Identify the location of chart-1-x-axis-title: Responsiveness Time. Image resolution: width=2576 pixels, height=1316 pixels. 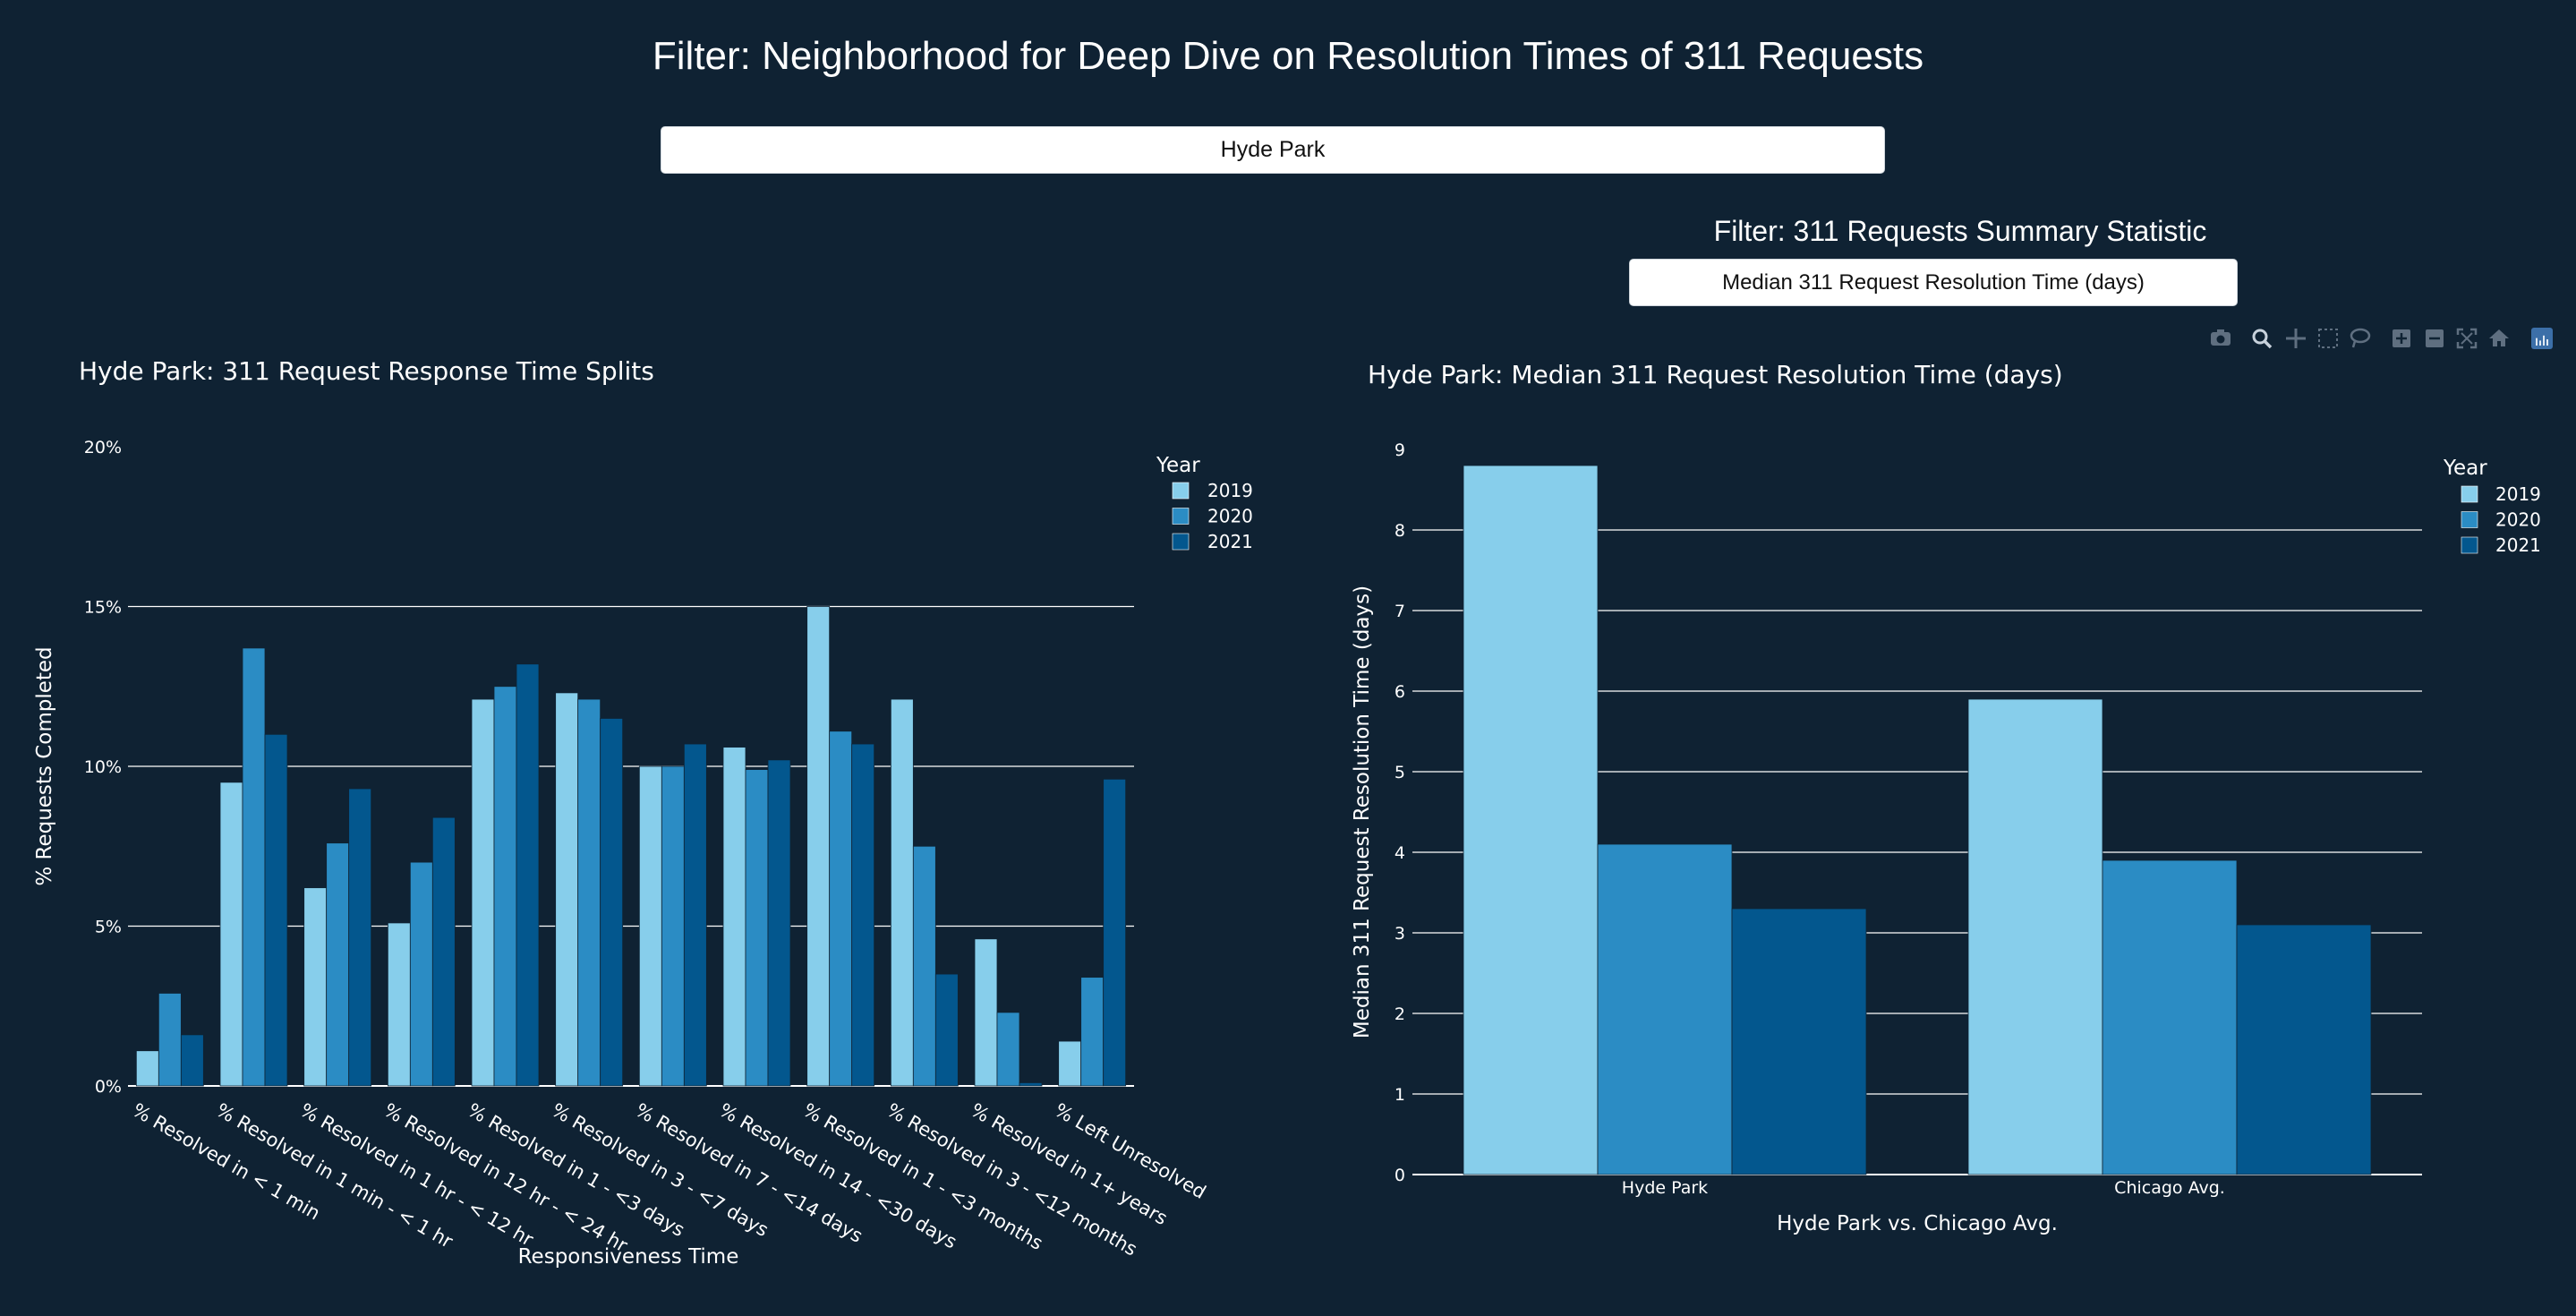
(628, 1257).